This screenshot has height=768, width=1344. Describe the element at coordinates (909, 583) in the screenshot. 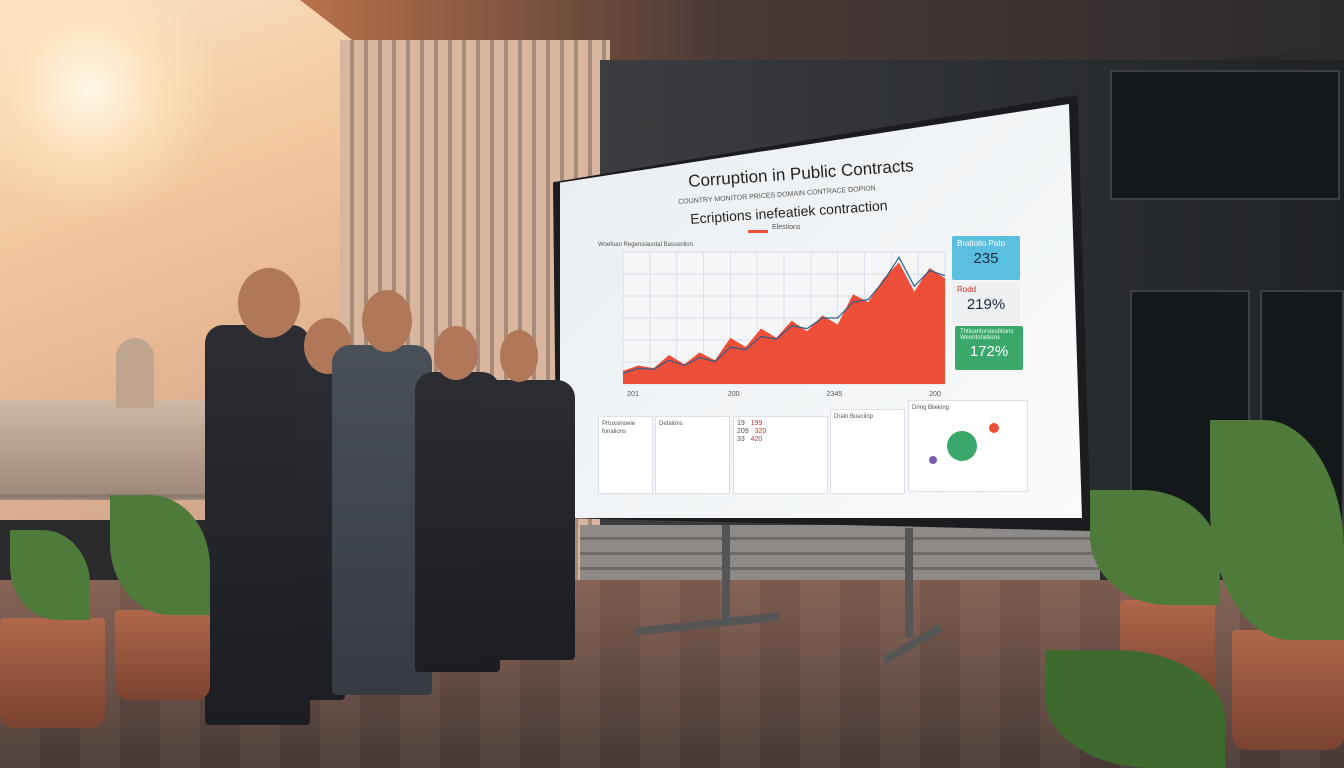

I see `screen-stand-right` at that location.